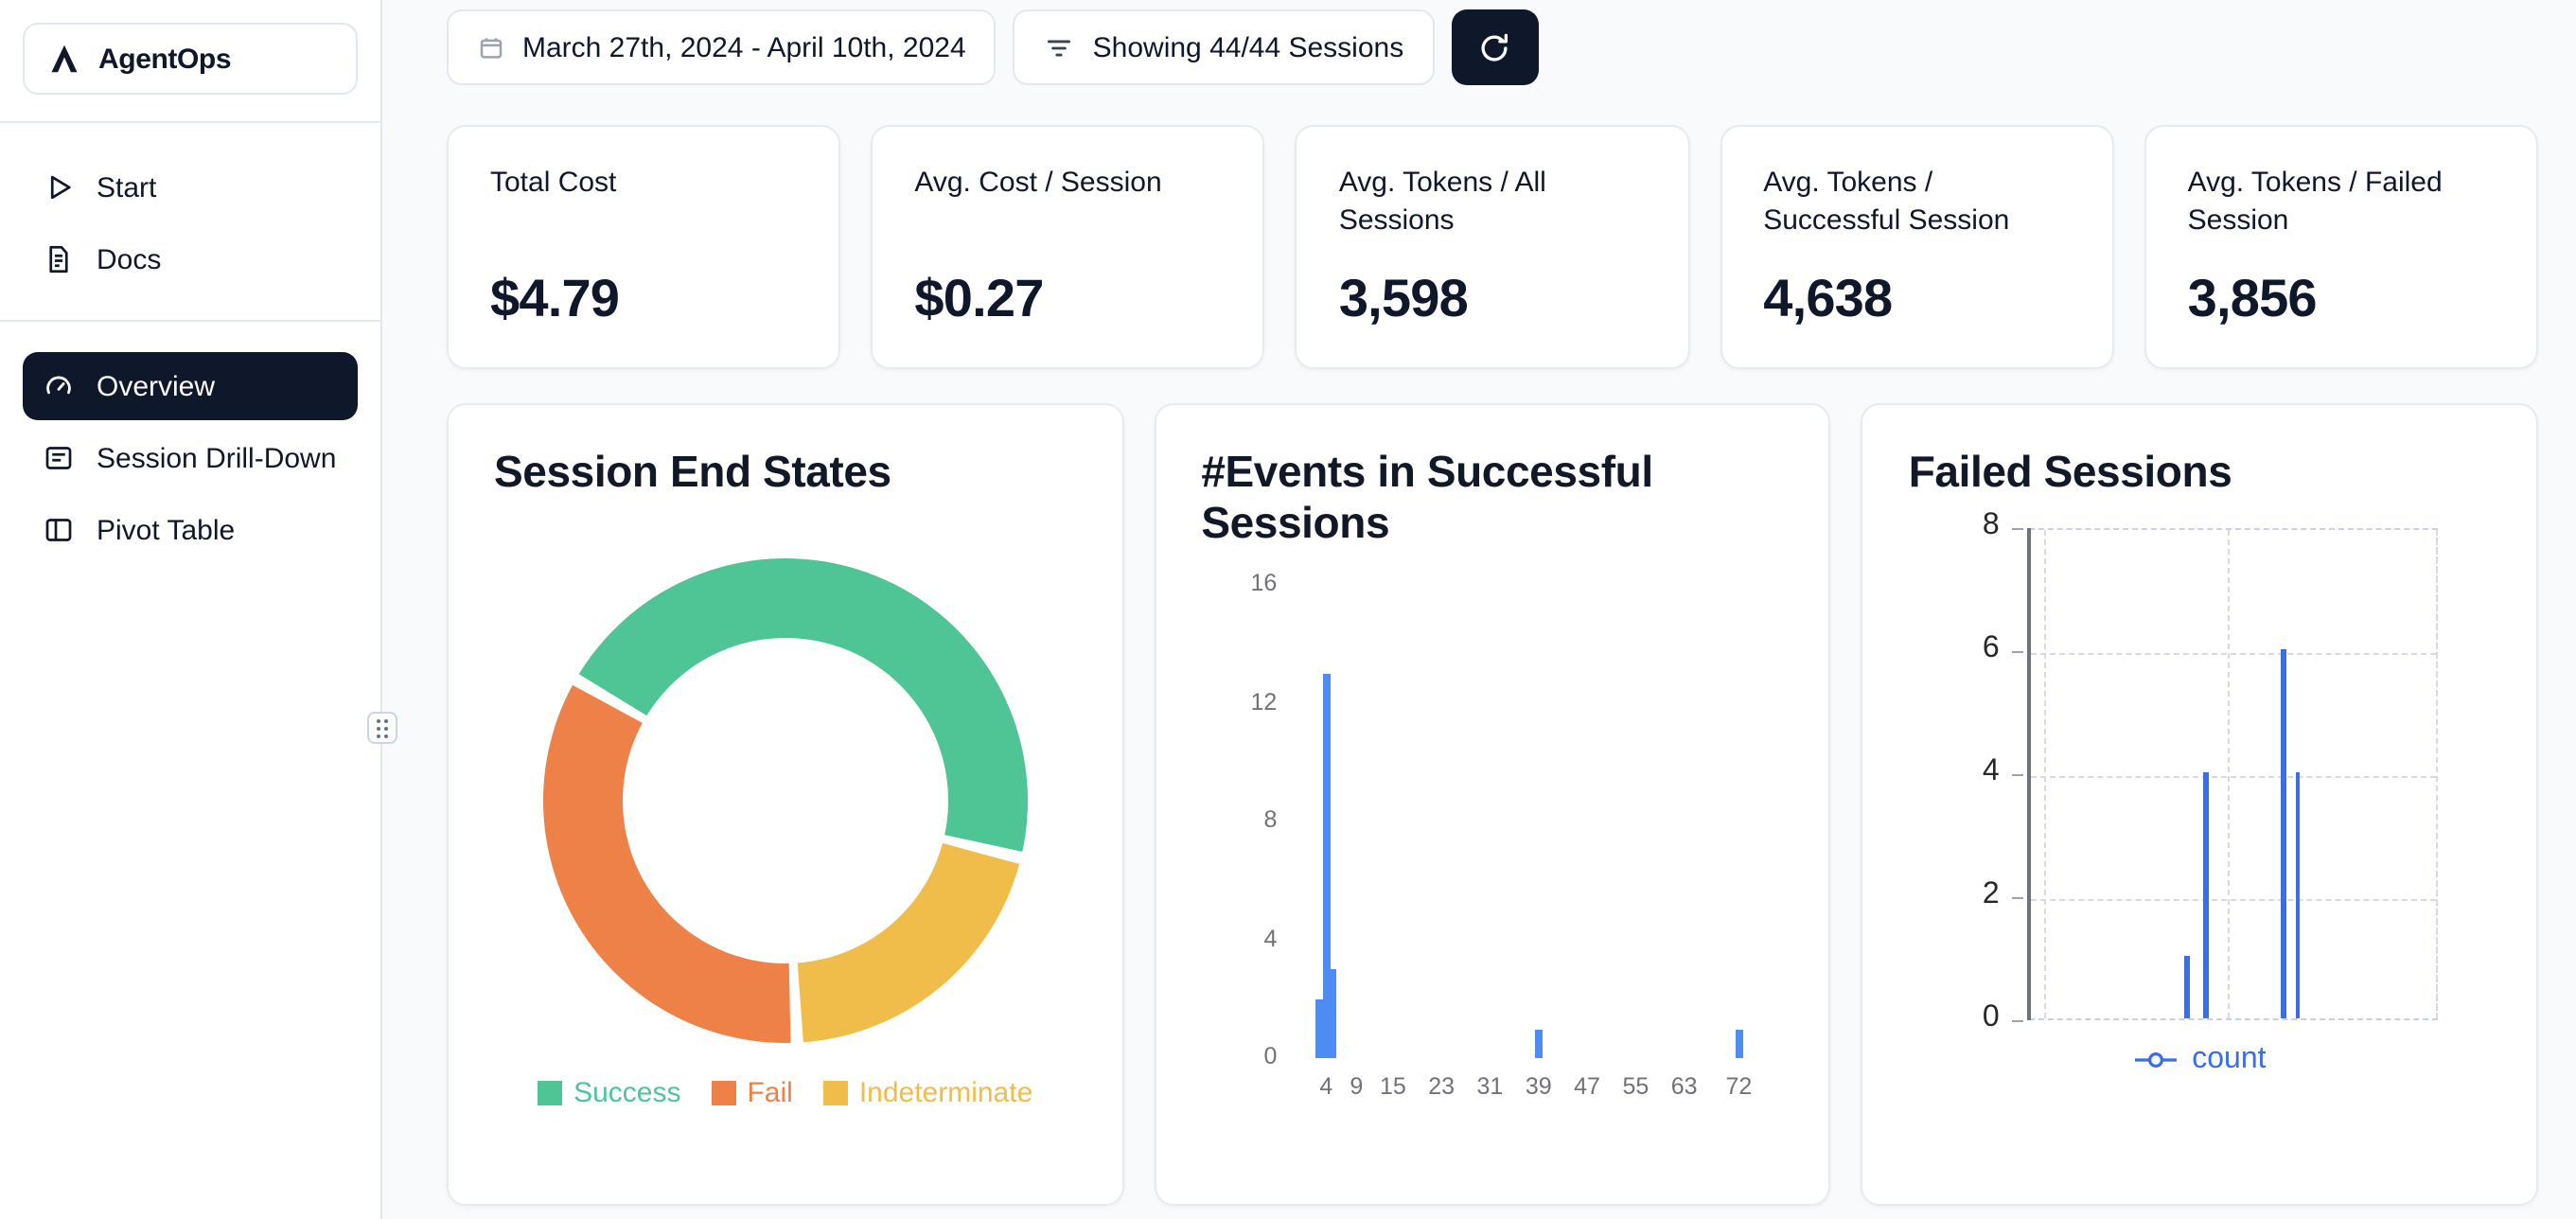 The image size is (2576, 1219). I want to click on sidebar-item-start: Start, so click(190, 187).